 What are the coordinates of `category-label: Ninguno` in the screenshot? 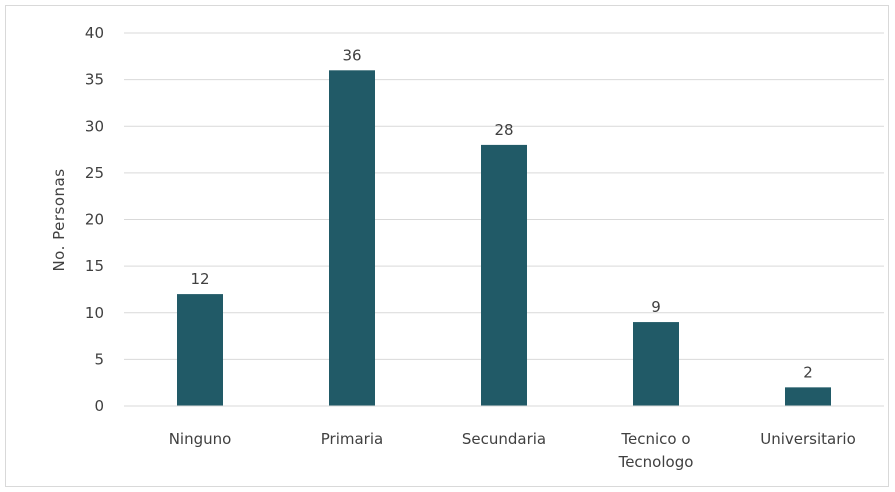 It's located at (200, 439).